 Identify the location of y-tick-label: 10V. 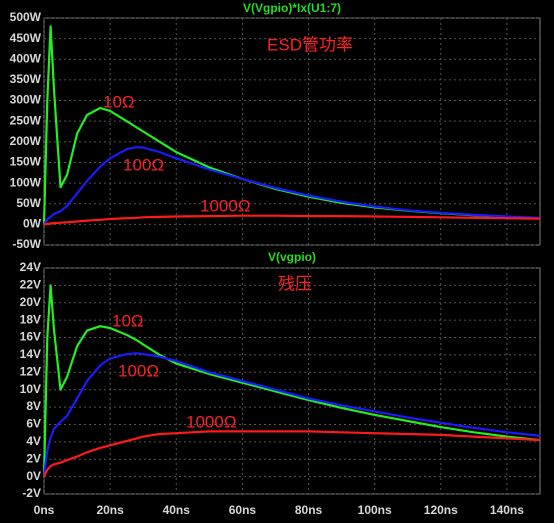
(30, 389).